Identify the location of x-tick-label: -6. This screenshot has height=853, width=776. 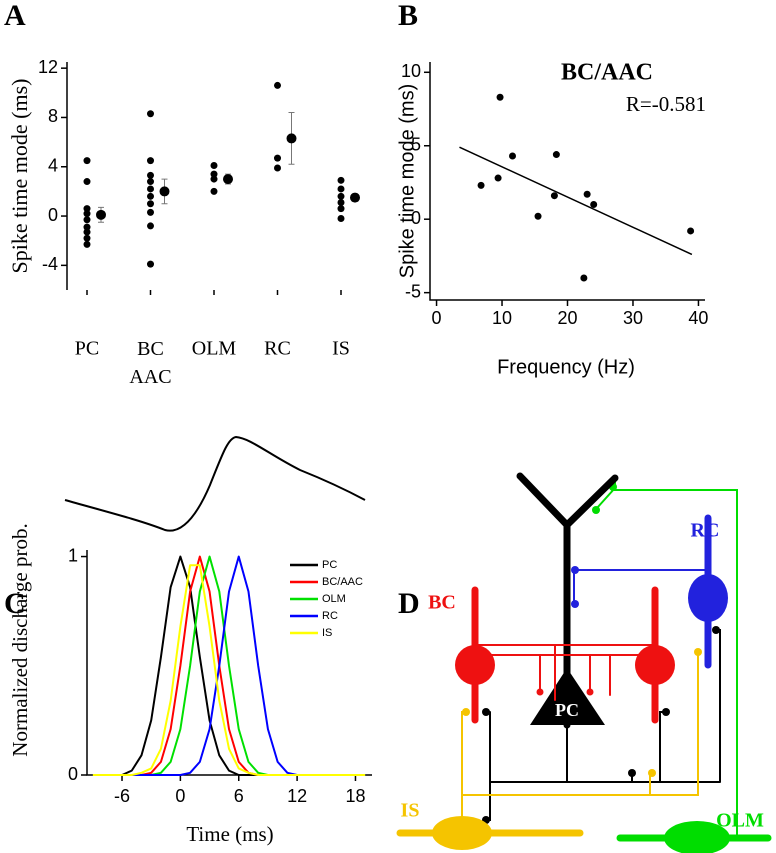
(122, 796).